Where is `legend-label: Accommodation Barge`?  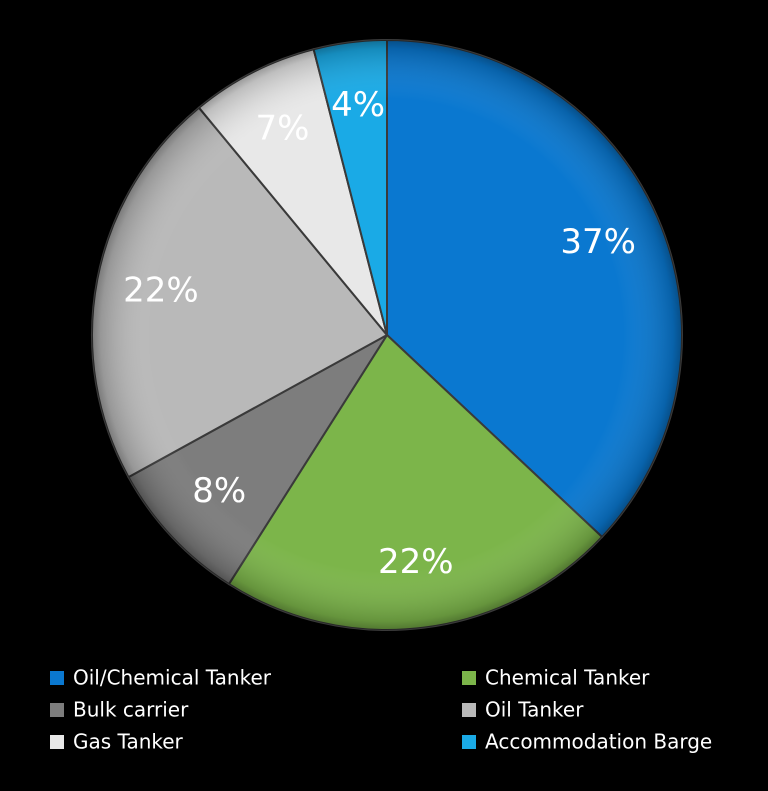 legend-label: Accommodation Barge is located at coordinates (598, 742).